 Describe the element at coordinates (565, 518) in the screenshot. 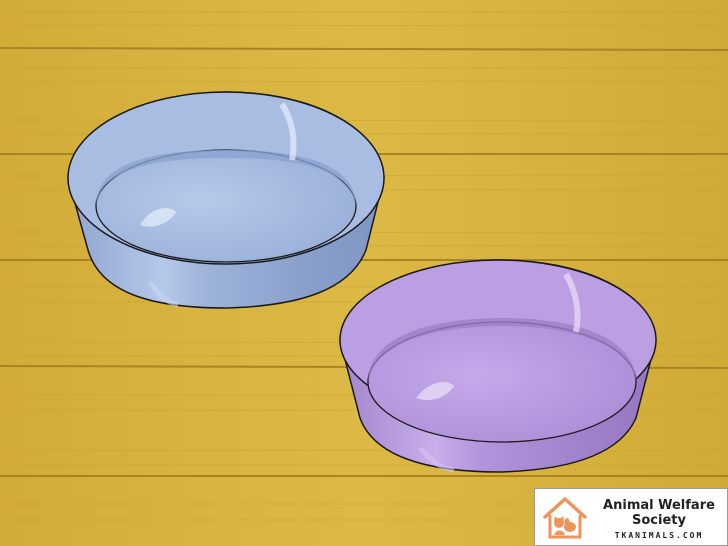

I see `house-with-pets-icon` at that location.